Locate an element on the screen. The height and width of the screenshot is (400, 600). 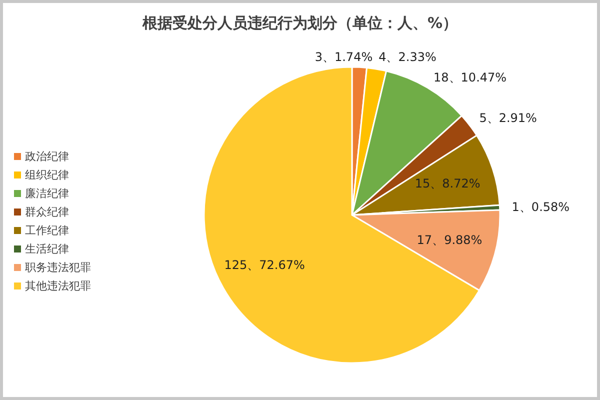
data-label: 125、72.67% is located at coordinates (264, 265).